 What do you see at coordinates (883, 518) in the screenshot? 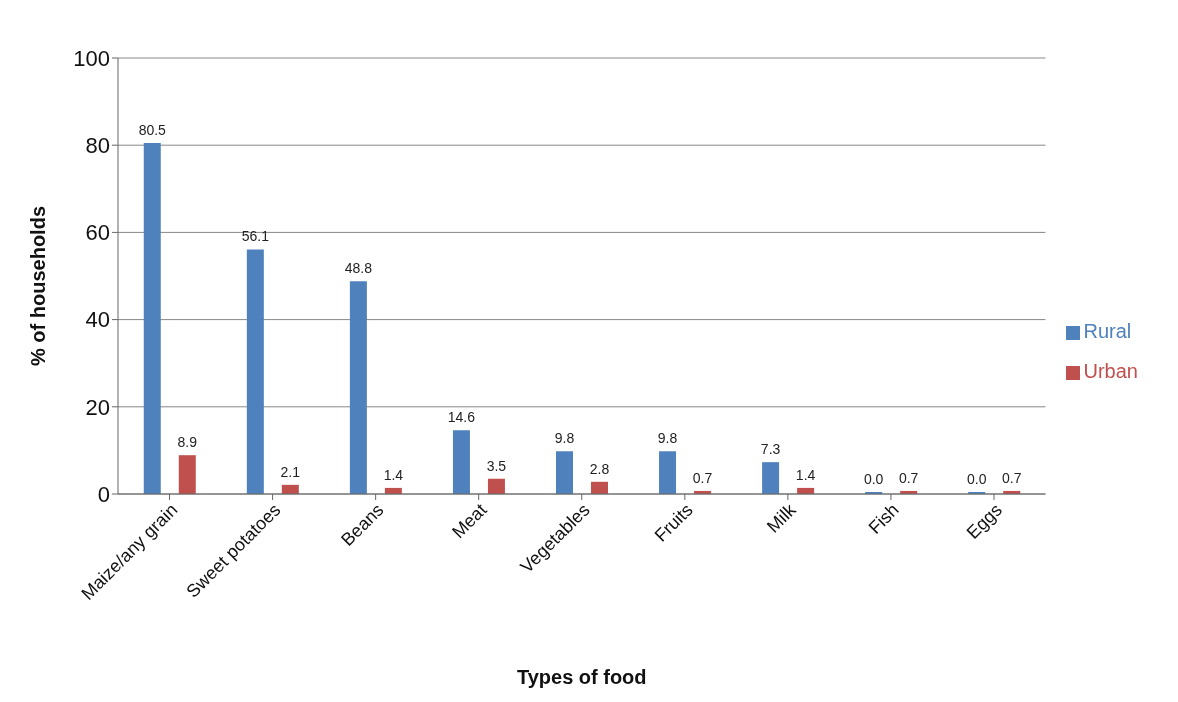
I see `x-tick-label: Fish` at bounding box center [883, 518].